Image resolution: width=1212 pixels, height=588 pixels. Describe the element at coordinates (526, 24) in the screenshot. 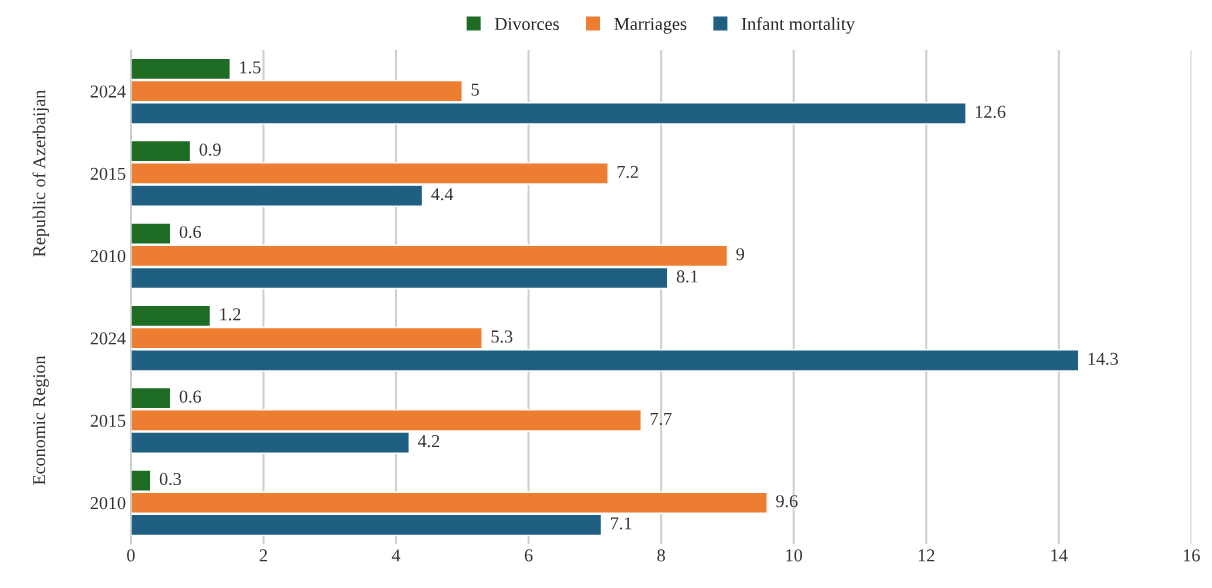

I see `legend-label: Divorces` at that location.